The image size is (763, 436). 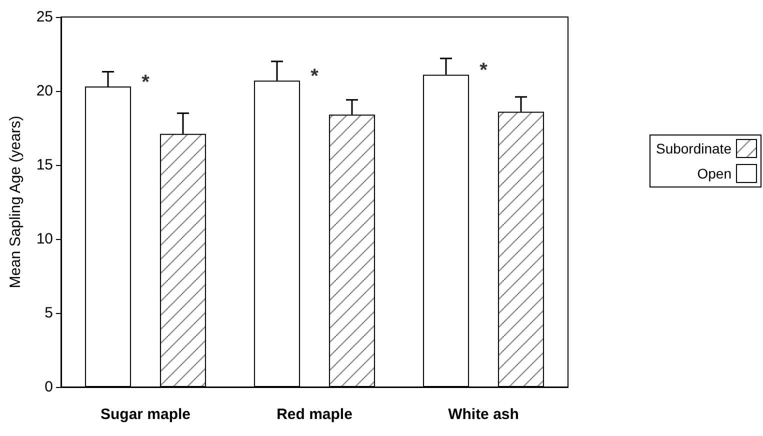 What do you see at coordinates (15, 202) in the screenshot?
I see `y-axis-title: Mean Sapling Age (years)` at bounding box center [15, 202].